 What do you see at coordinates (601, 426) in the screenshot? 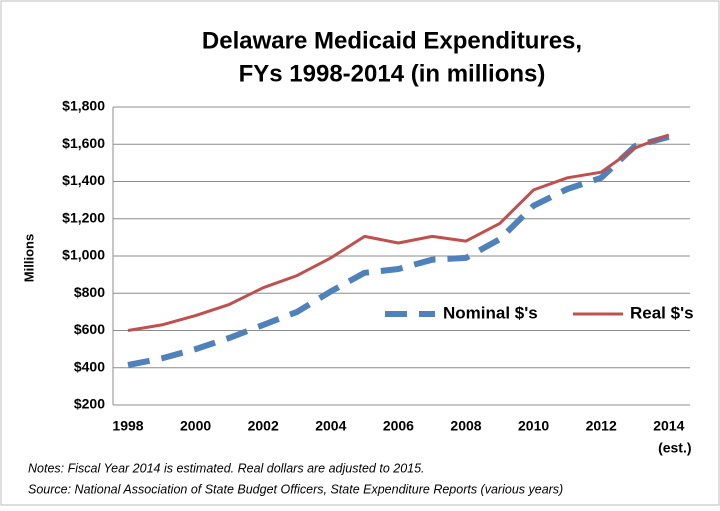
I see `x-tick-label: 2012` at bounding box center [601, 426].